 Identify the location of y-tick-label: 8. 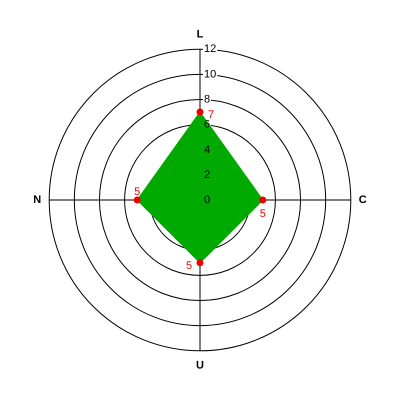
(207, 100).